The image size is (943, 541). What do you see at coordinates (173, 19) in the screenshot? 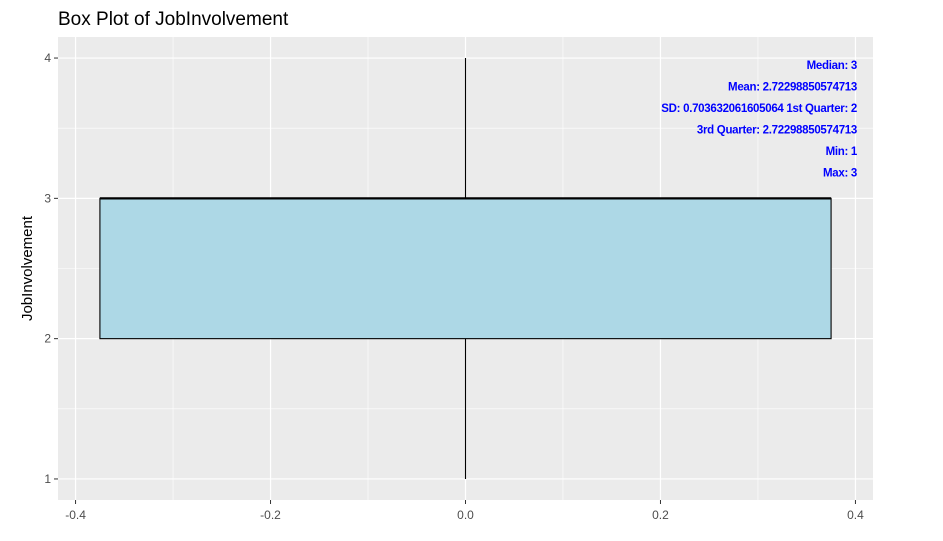
I see `chart-title: Box Plot of JobInvolvement` at bounding box center [173, 19].